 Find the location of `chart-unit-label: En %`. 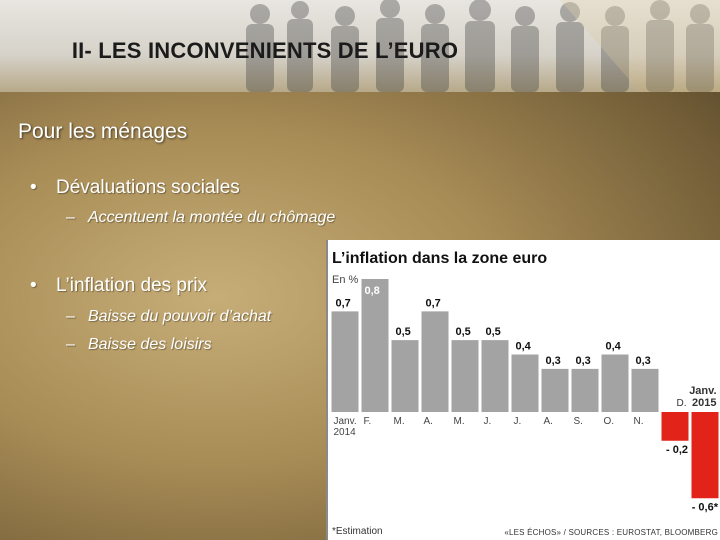

chart-unit-label: En % is located at coordinates (345, 280).